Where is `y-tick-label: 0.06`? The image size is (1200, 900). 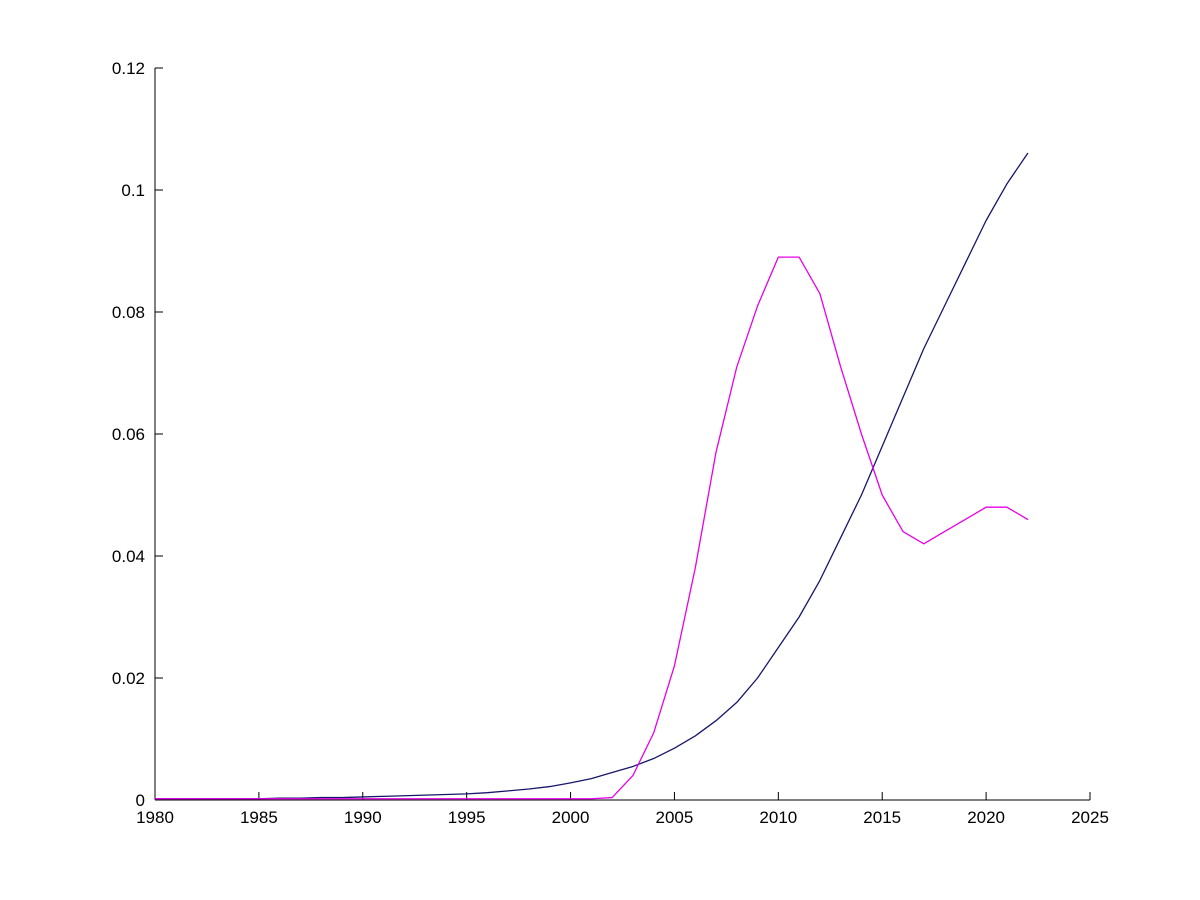
y-tick-label: 0.06 is located at coordinates (128, 434).